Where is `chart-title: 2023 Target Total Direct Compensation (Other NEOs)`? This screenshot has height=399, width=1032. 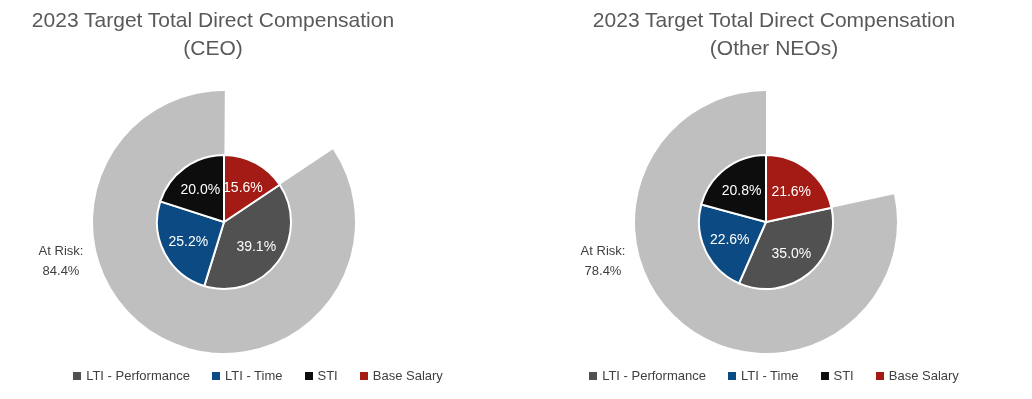
chart-title: 2023 Target Total Direct Compensation (Other NEOs) is located at coordinates (774, 34).